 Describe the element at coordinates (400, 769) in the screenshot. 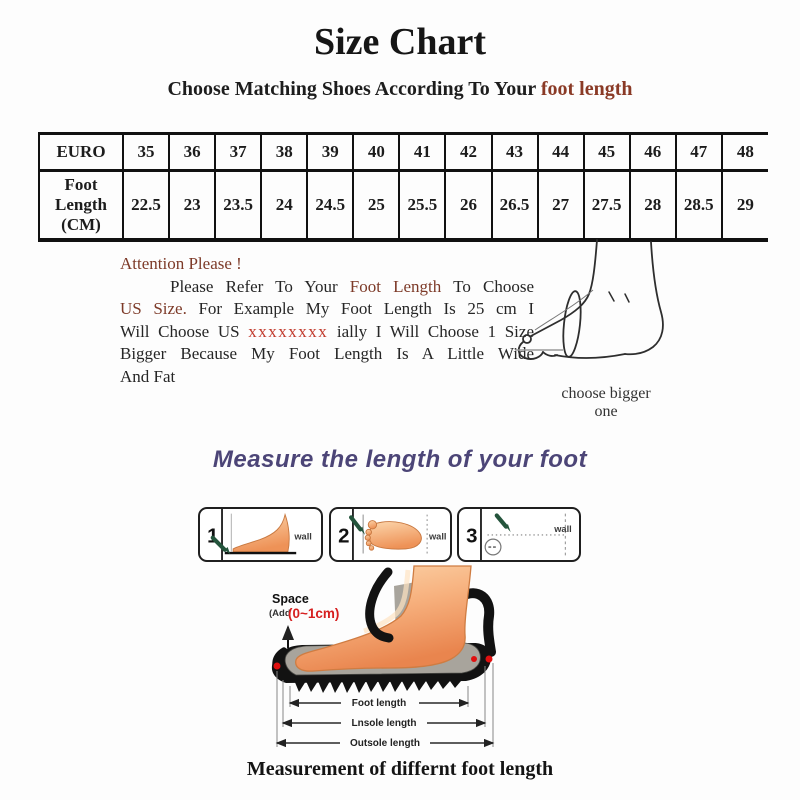

I see `bottom-caption: Measurement of differnt foot length` at that location.